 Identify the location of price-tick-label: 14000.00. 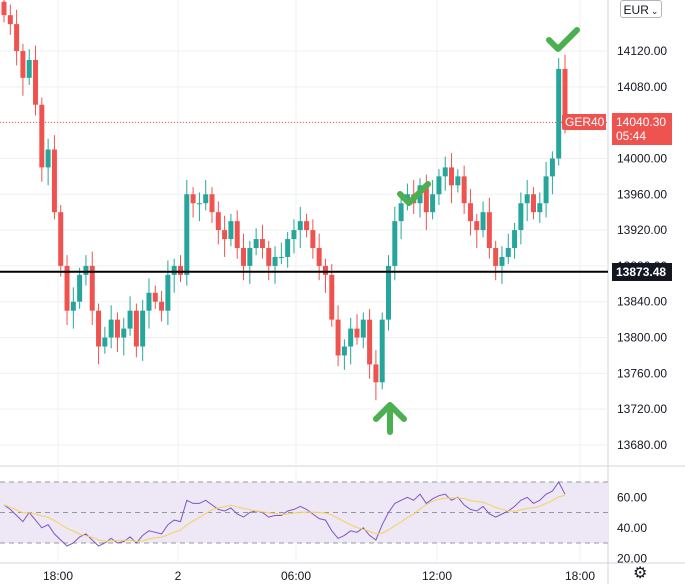
(642, 158).